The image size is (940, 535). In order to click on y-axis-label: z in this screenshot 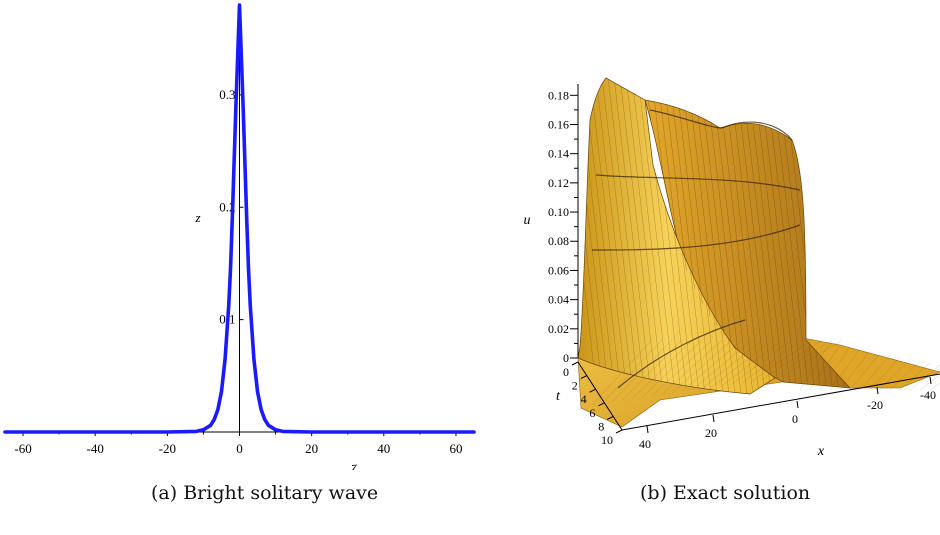, I will do `click(197, 217)`.